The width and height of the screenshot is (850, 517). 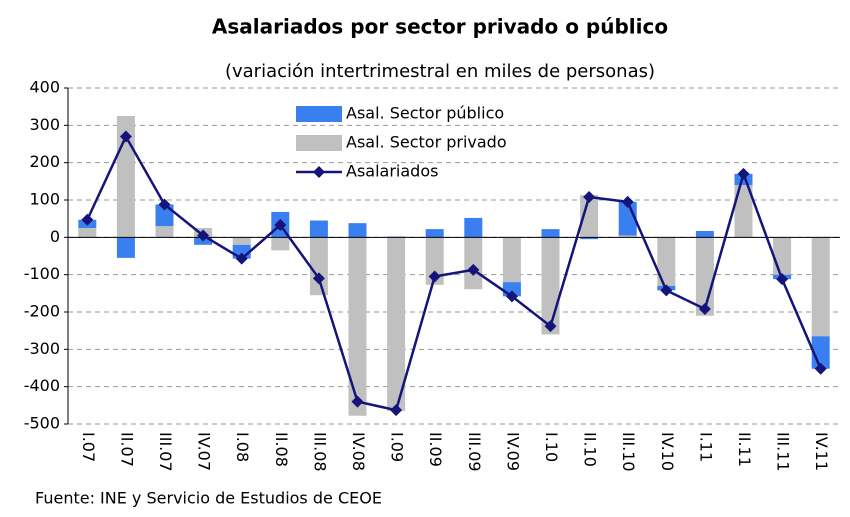 I want to click on x-tick-label: II.10, so click(x=590, y=449).